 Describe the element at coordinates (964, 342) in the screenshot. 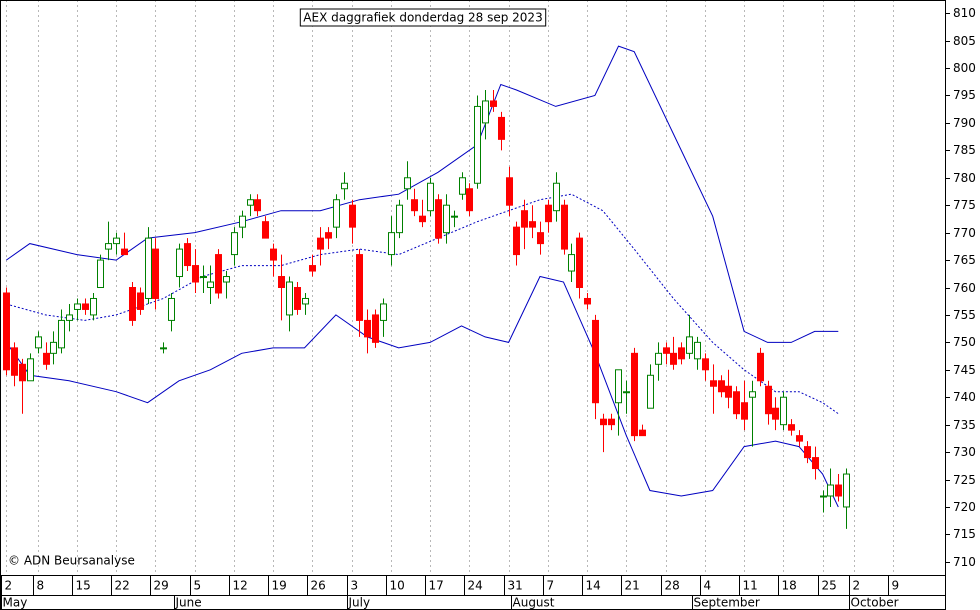

I see `y-tick-label: 750` at that location.